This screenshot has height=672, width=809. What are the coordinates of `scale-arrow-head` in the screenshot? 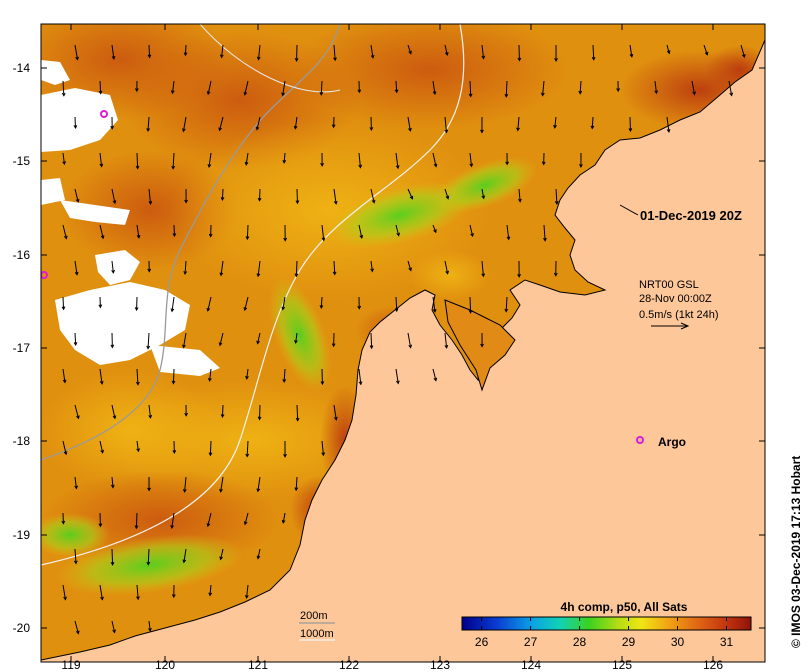 It's located at (685, 326).